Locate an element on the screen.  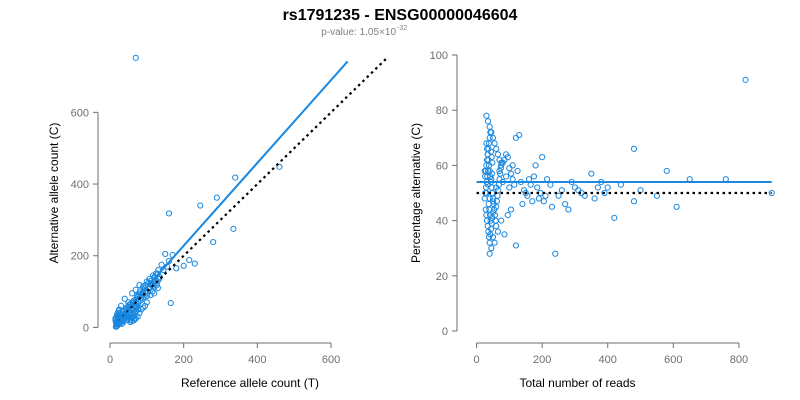
chart-subtitle: p-value: 1.05×10 -32 is located at coordinates (364, 31).